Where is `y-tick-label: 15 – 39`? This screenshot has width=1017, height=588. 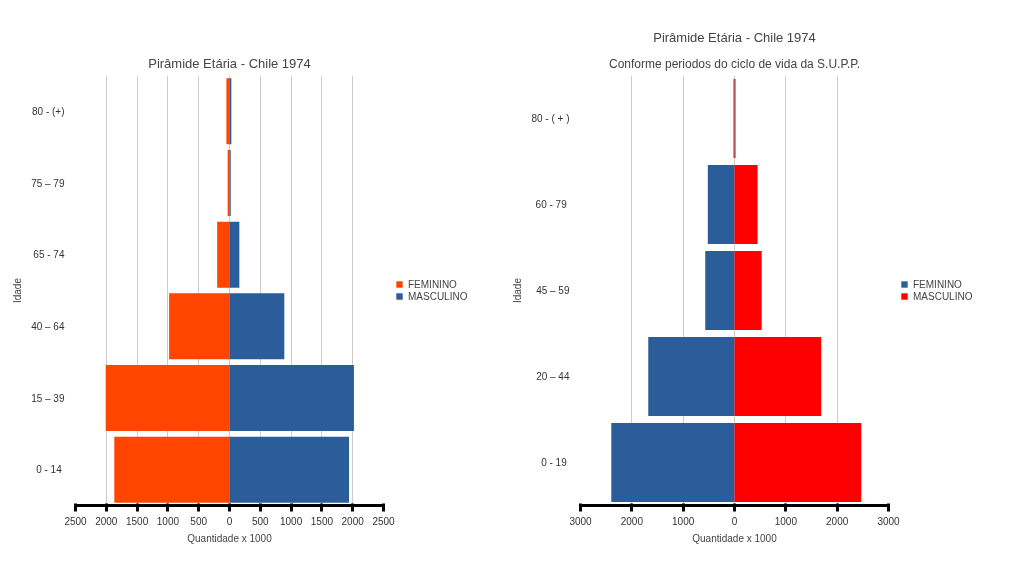 y-tick-label: 15 – 39 is located at coordinates (48, 398).